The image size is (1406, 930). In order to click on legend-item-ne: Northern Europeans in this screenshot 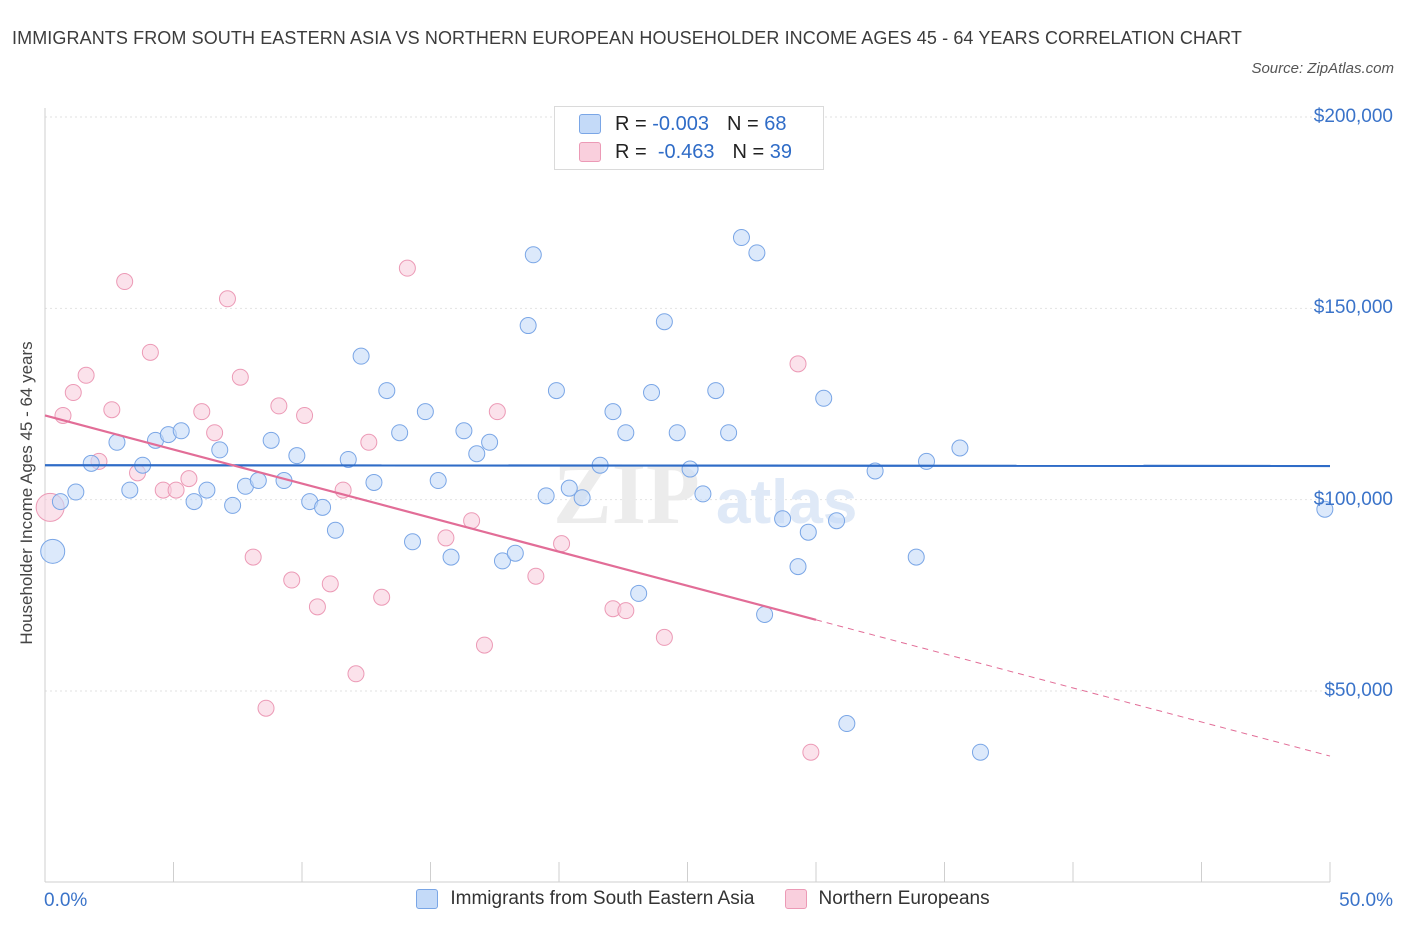, I will do `click(887, 899)`.